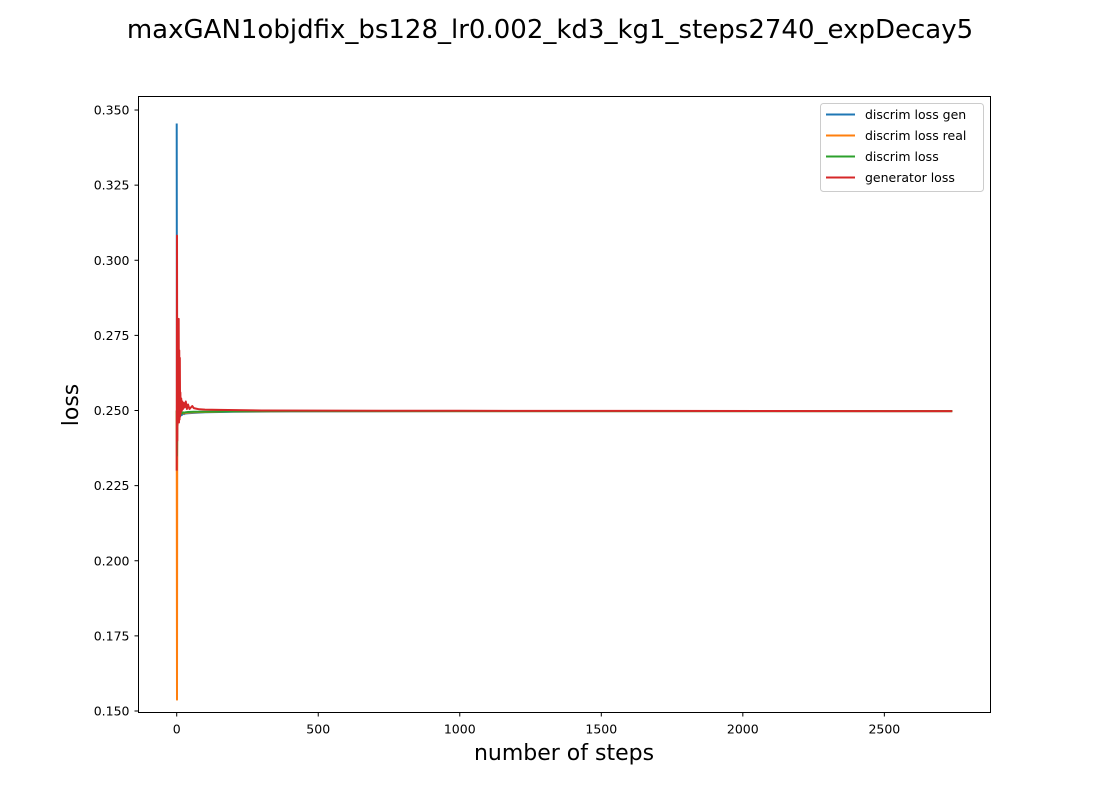 The image size is (1100, 800). Describe the element at coordinates (112, 635) in the screenshot. I see `y-tick-label: 0.175` at that location.